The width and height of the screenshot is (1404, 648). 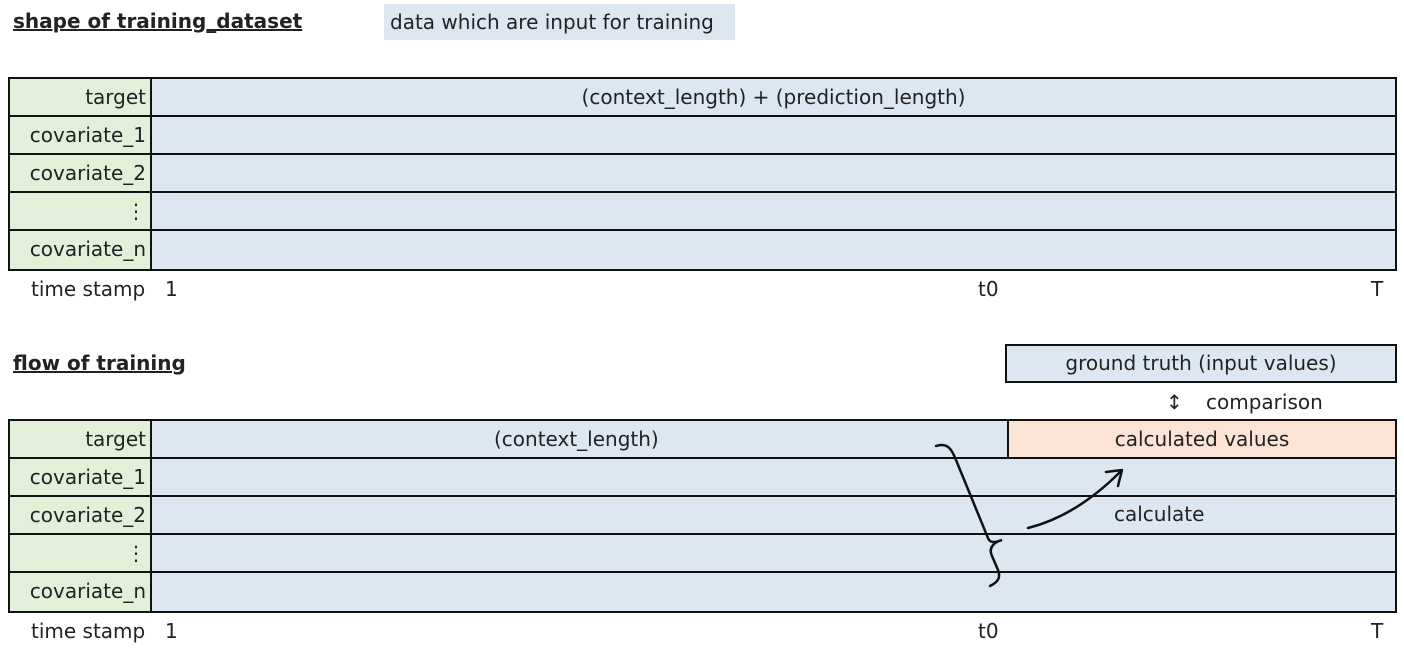 What do you see at coordinates (988, 631) in the screenshot?
I see `grid2-tick-t0: t0` at bounding box center [988, 631].